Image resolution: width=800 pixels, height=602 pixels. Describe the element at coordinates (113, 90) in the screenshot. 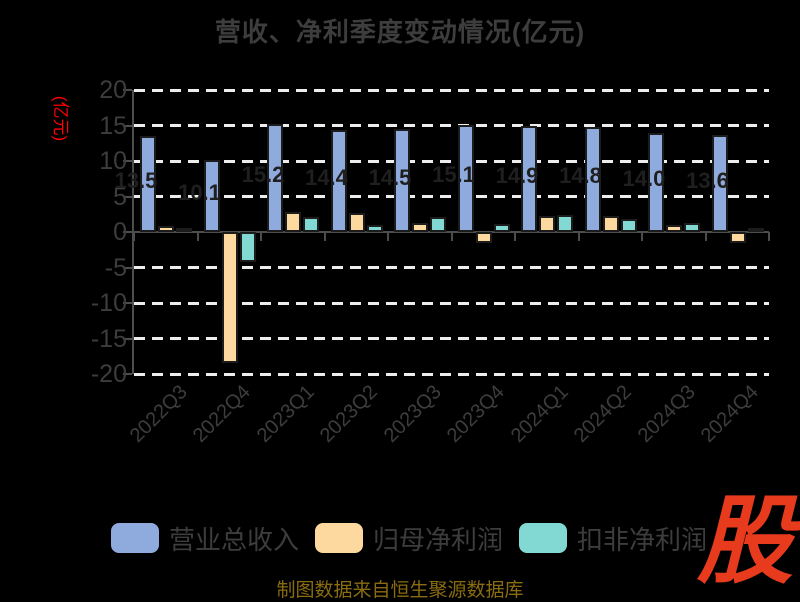

I see `y-tick-label-20: 20` at that location.